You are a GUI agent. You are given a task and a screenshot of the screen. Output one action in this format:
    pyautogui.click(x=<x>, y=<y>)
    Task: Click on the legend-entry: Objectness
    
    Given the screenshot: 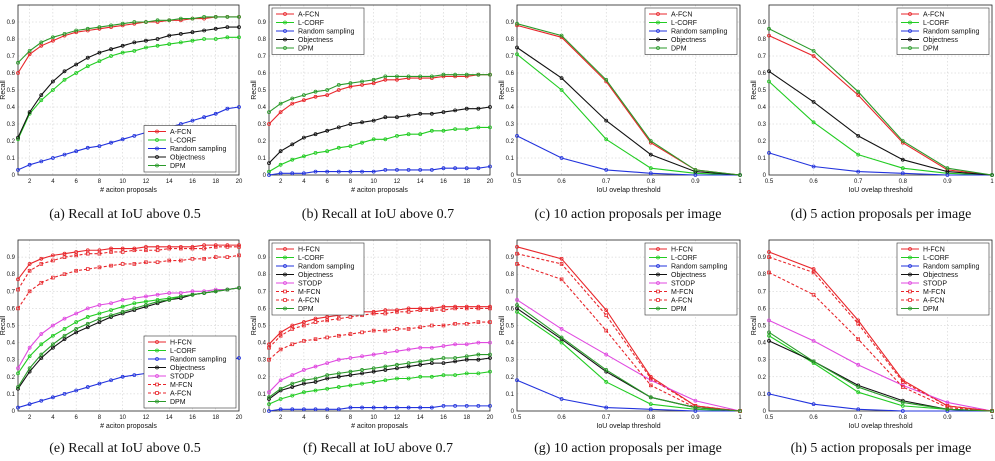 What is the action you would take?
    pyautogui.click(x=941, y=275)
    